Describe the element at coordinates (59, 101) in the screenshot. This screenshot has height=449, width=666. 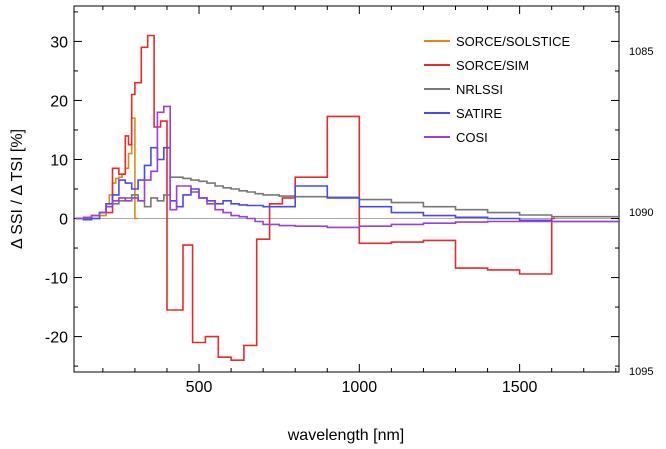
I see `y-tick-label: 20` at that location.